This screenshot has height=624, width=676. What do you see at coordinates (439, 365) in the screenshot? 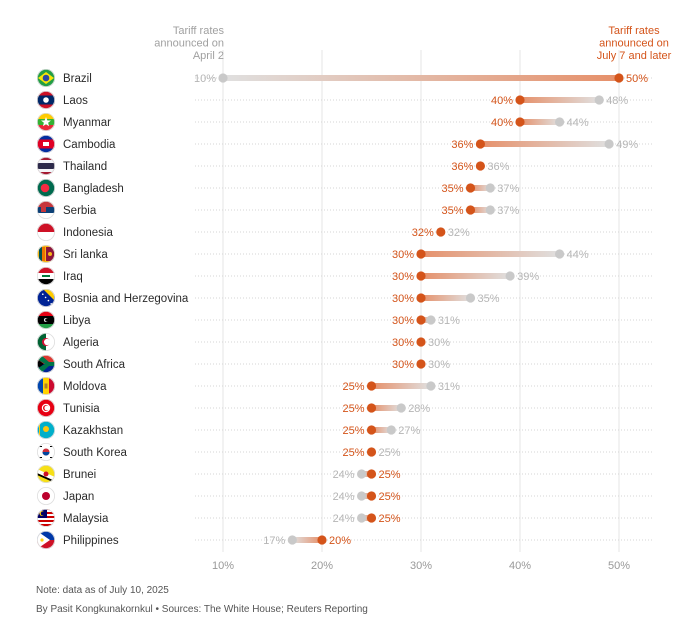
I see `april-value-label: 30%` at bounding box center [439, 365].